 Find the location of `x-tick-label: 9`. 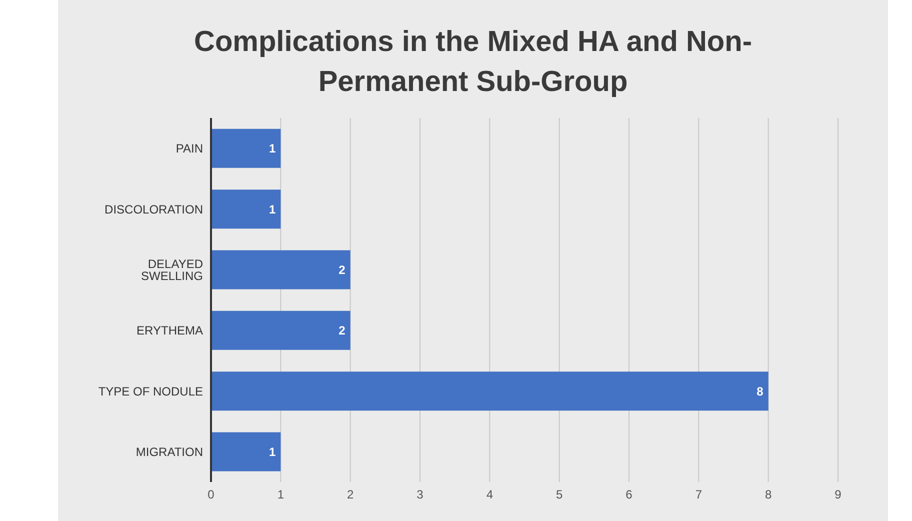

x-tick-label: 9 is located at coordinates (838, 495).